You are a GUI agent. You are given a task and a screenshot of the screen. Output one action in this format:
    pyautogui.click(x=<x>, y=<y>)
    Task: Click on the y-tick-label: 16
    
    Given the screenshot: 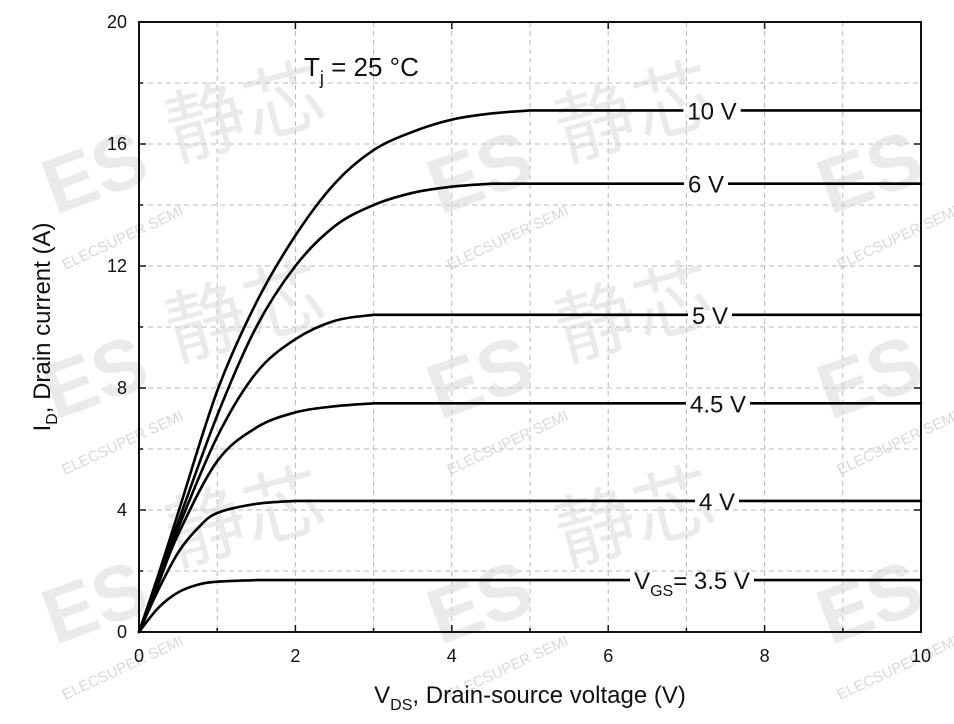 What is the action you would take?
    pyautogui.click(x=117, y=144)
    